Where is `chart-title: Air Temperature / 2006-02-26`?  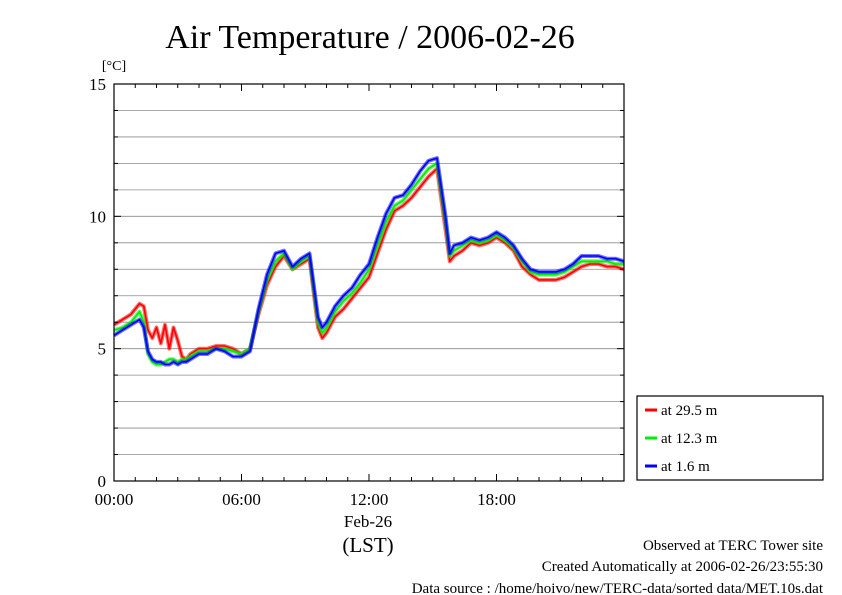
chart-title: Air Temperature / 2006-02-26 is located at coordinates (370, 37).